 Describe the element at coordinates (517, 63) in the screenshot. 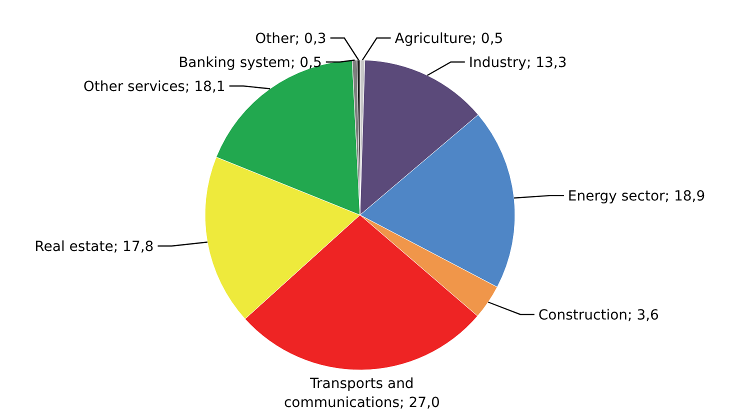

I see `slice-label: Industry; 13,3` at that location.